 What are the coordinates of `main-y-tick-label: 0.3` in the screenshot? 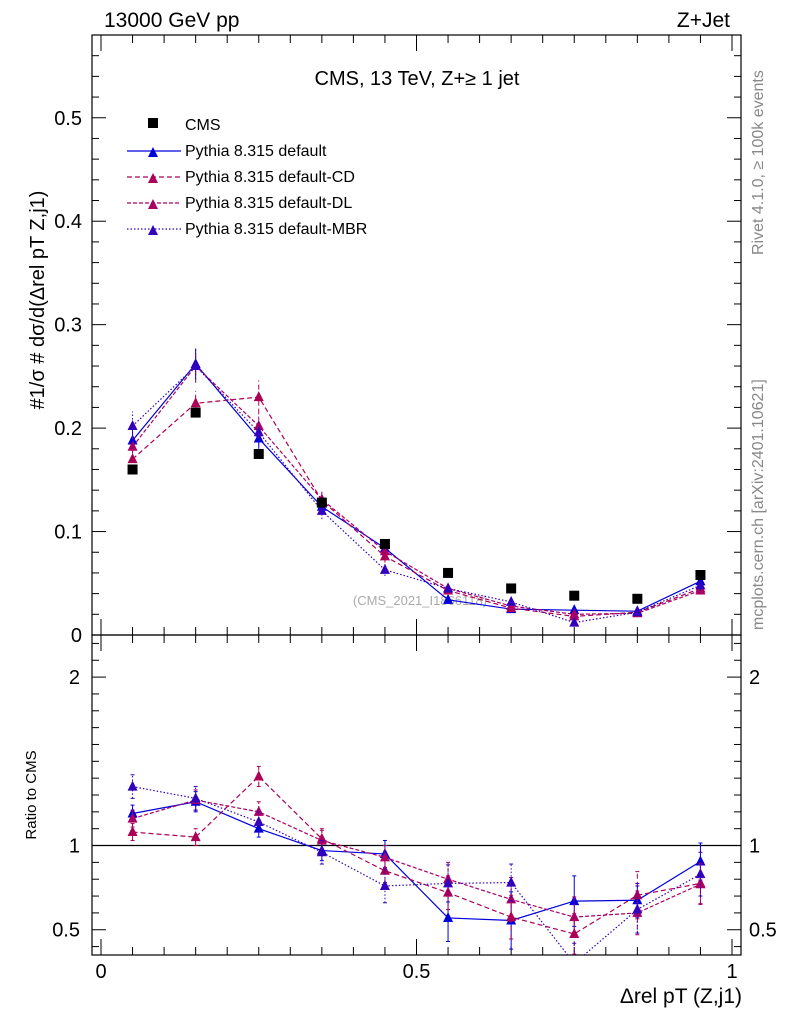 It's located at (68, 326).